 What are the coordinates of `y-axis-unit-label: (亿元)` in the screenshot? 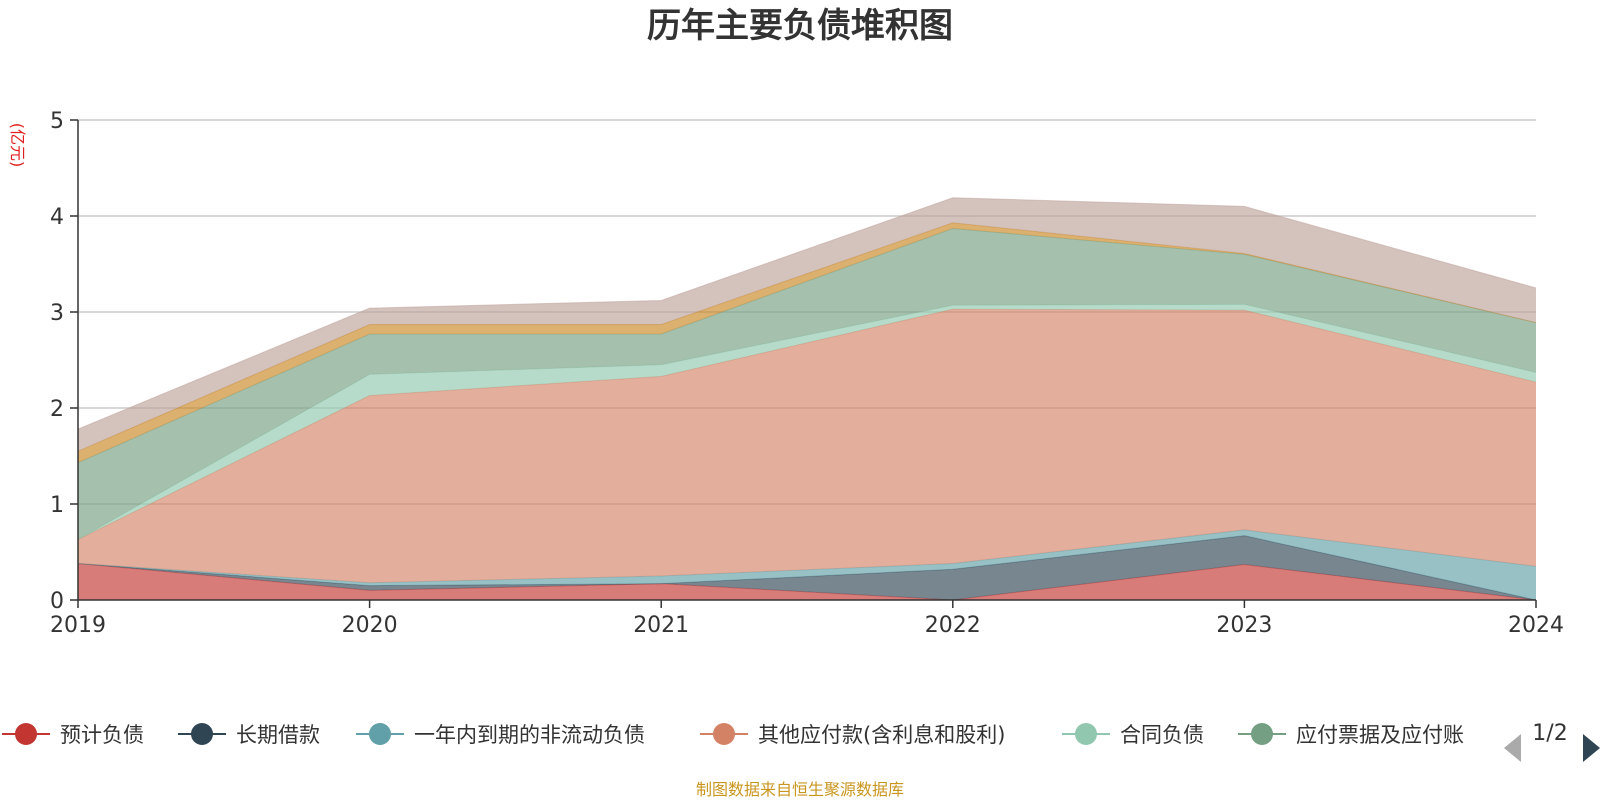 It's located at (17, 145).